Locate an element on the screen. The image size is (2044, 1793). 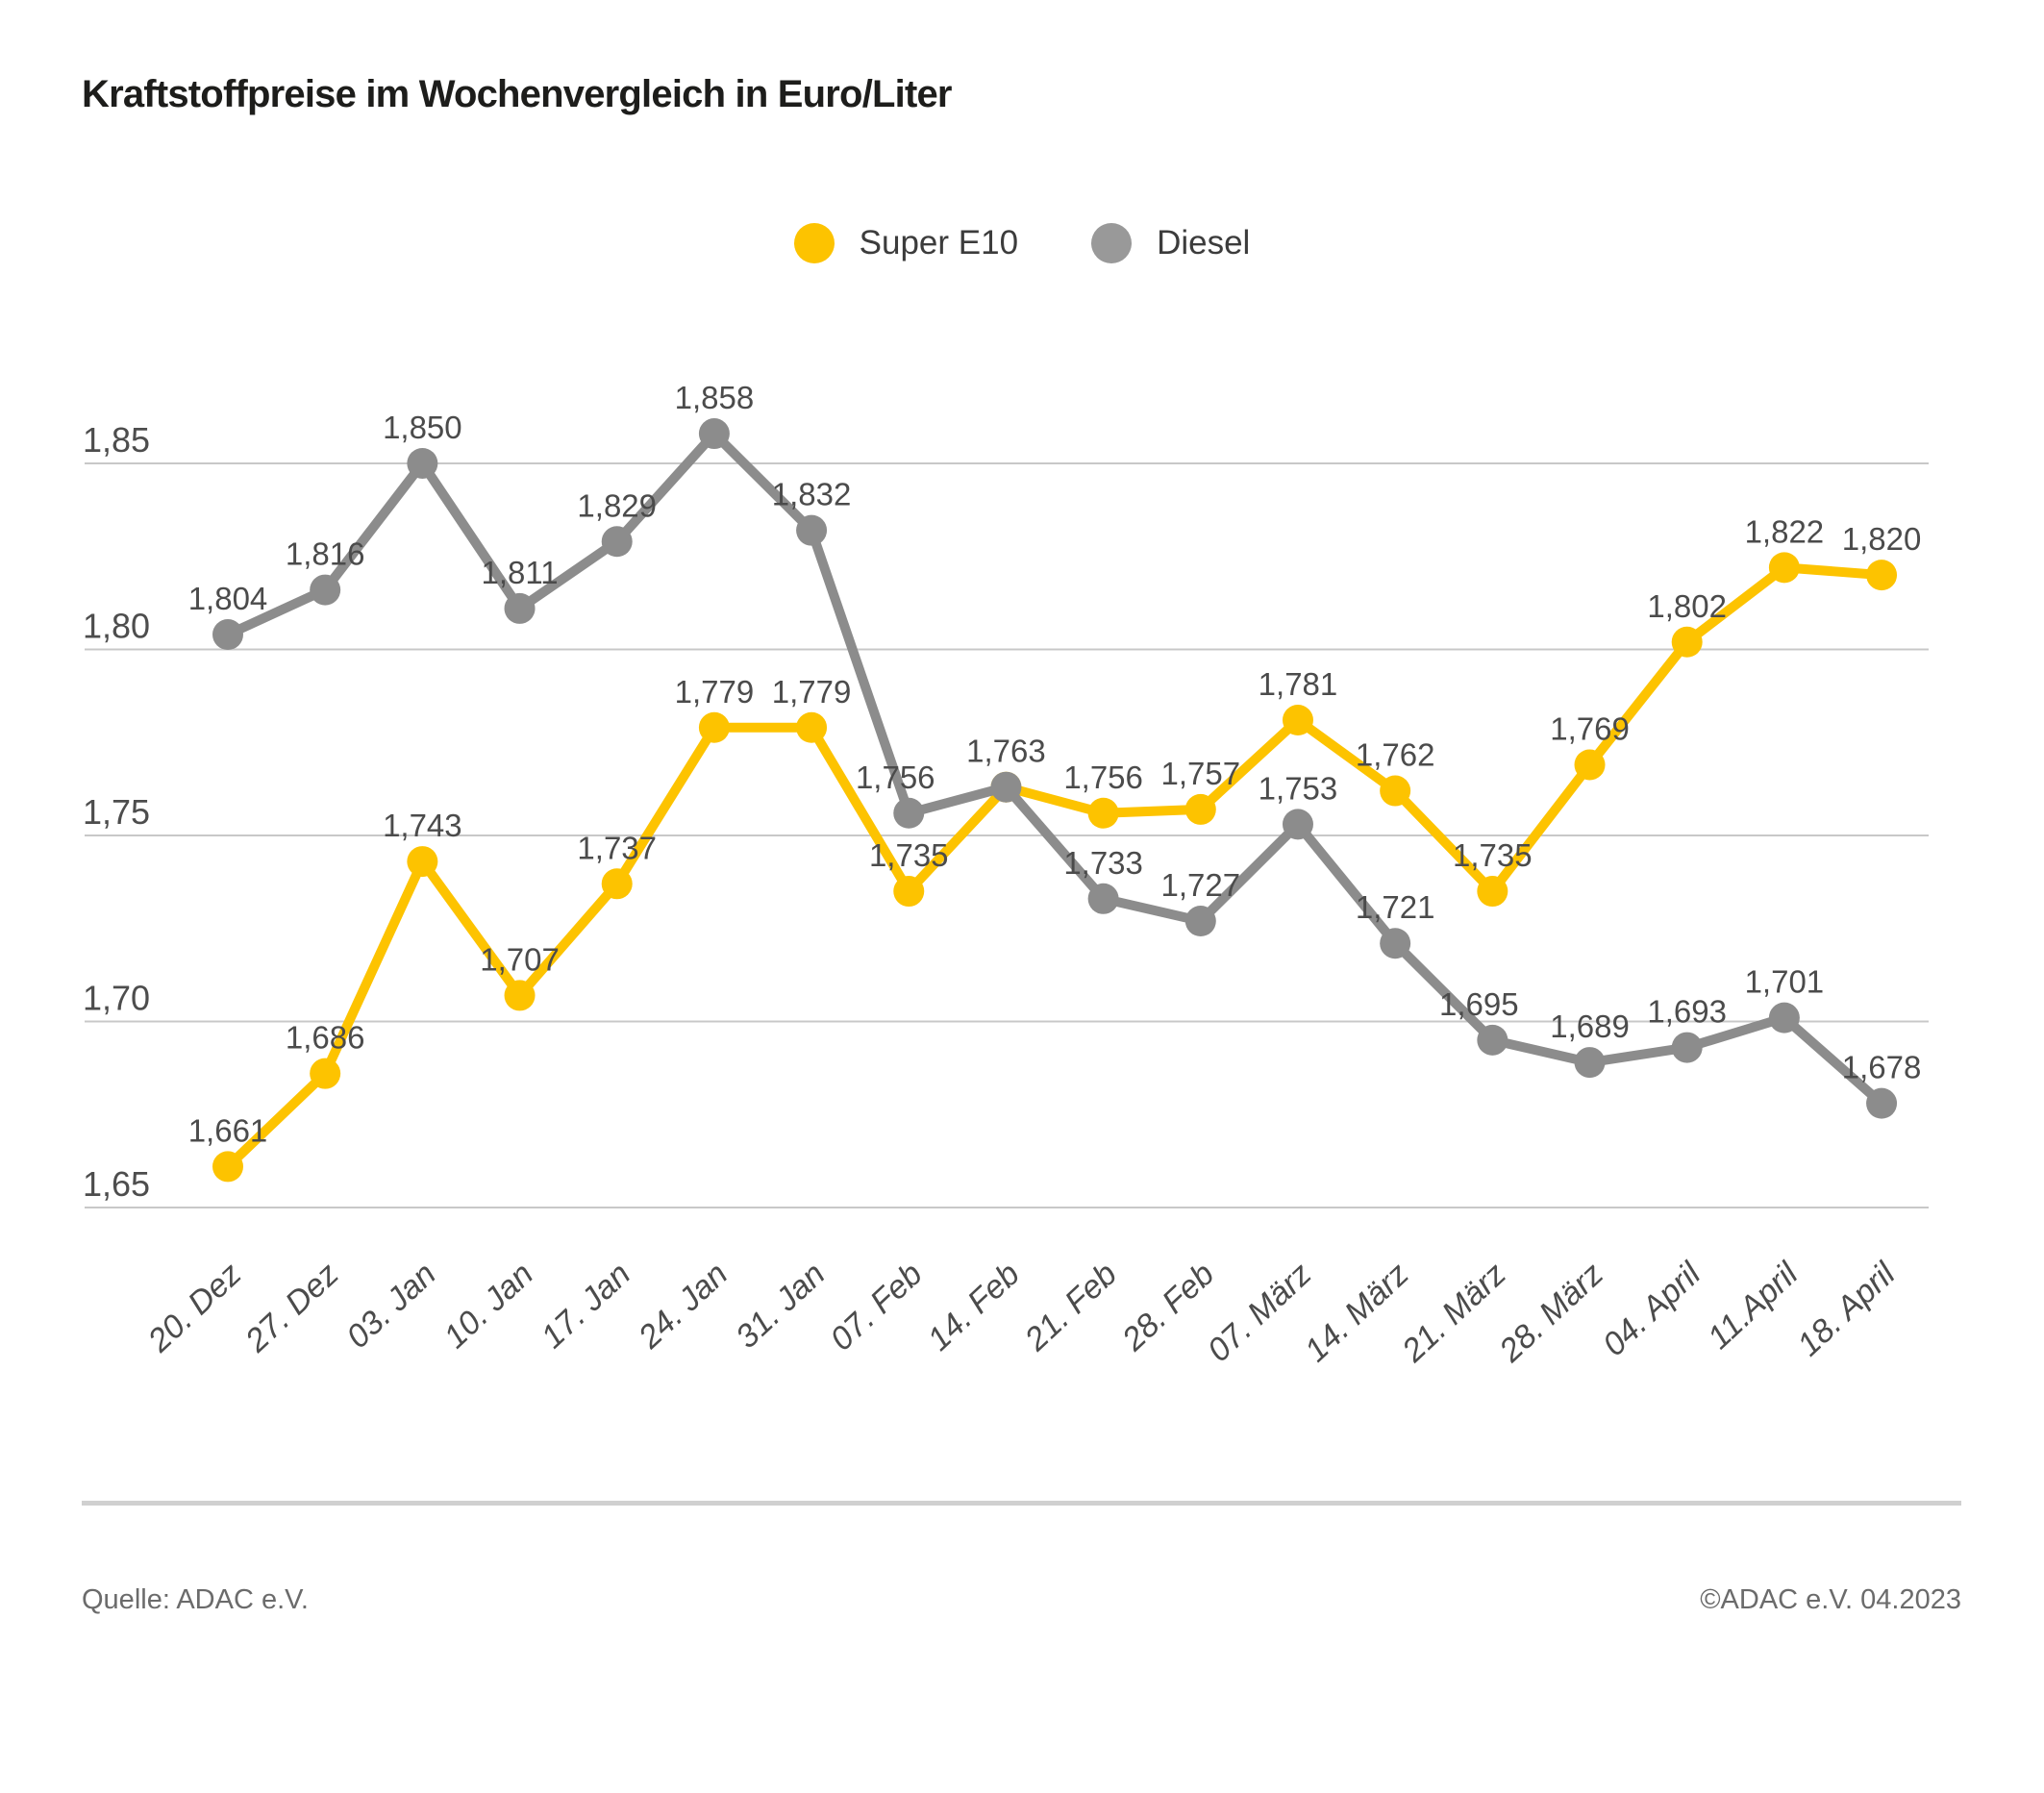
value-label: 1,757 is located at coordinates (1201, 773).